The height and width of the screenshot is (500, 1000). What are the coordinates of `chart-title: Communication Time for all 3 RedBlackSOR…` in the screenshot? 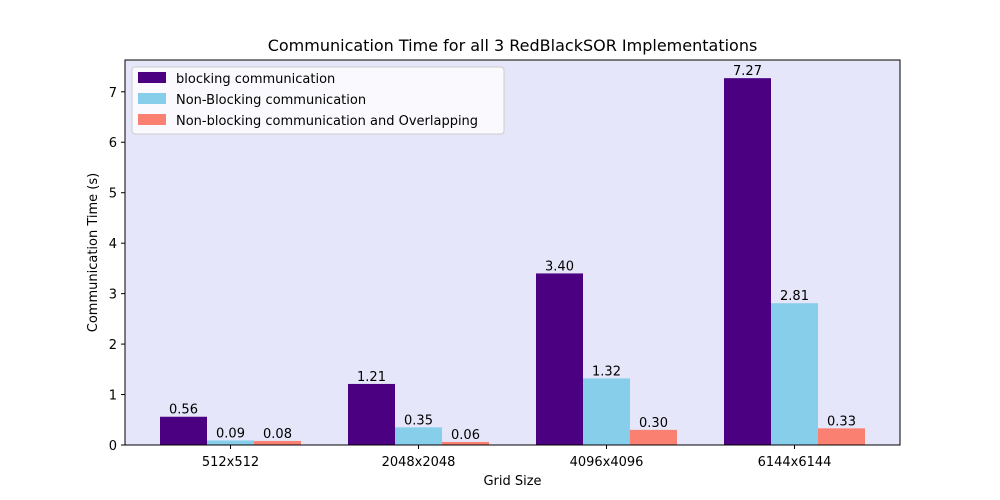 It's located at (513, 45).